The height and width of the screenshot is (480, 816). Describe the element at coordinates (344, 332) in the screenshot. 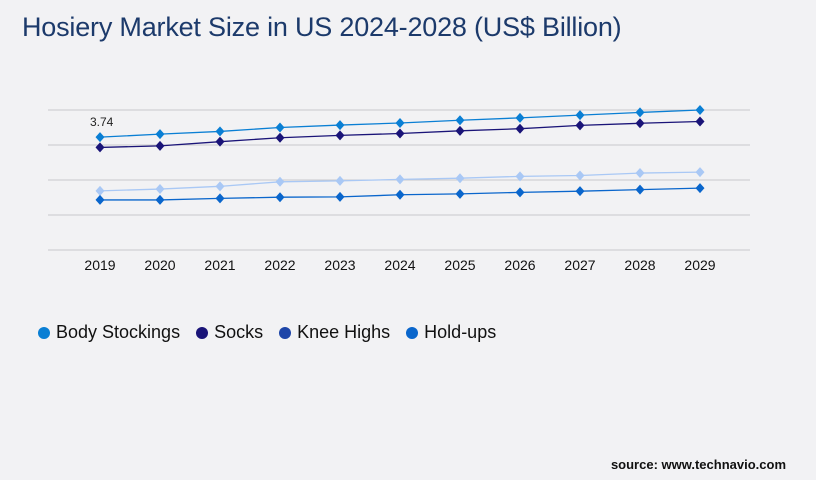

I see `legend-label: Knee Highs` at that location.